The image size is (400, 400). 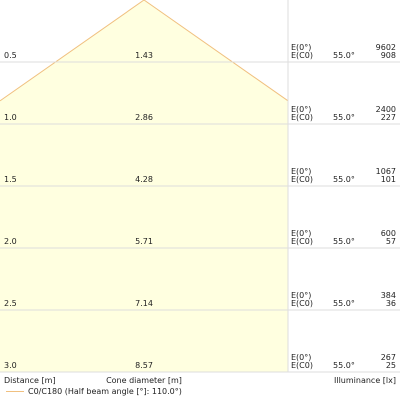 What do you see at coordinates (144, 303) in the screenshot?
I see `cone-diameter-label: 7.14` at bounding box center [144, 303].